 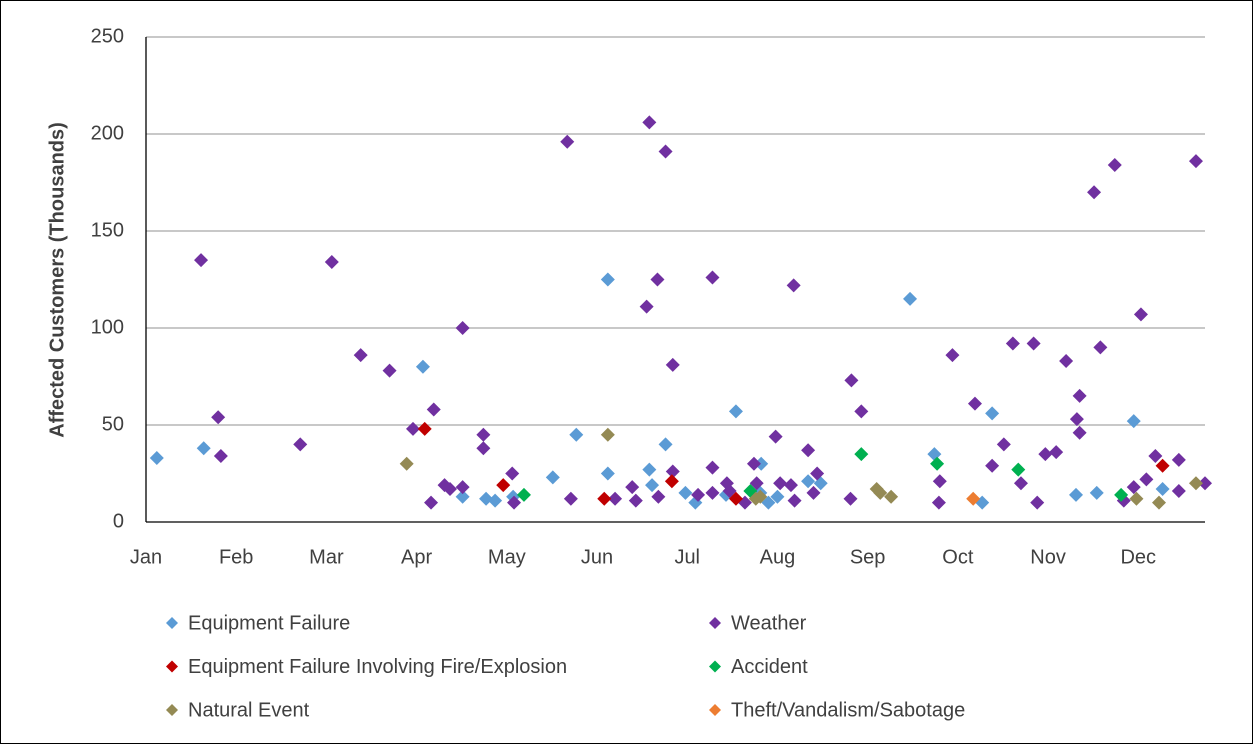 I want to click on x-tick-label: May, so click(x=507, y=557).